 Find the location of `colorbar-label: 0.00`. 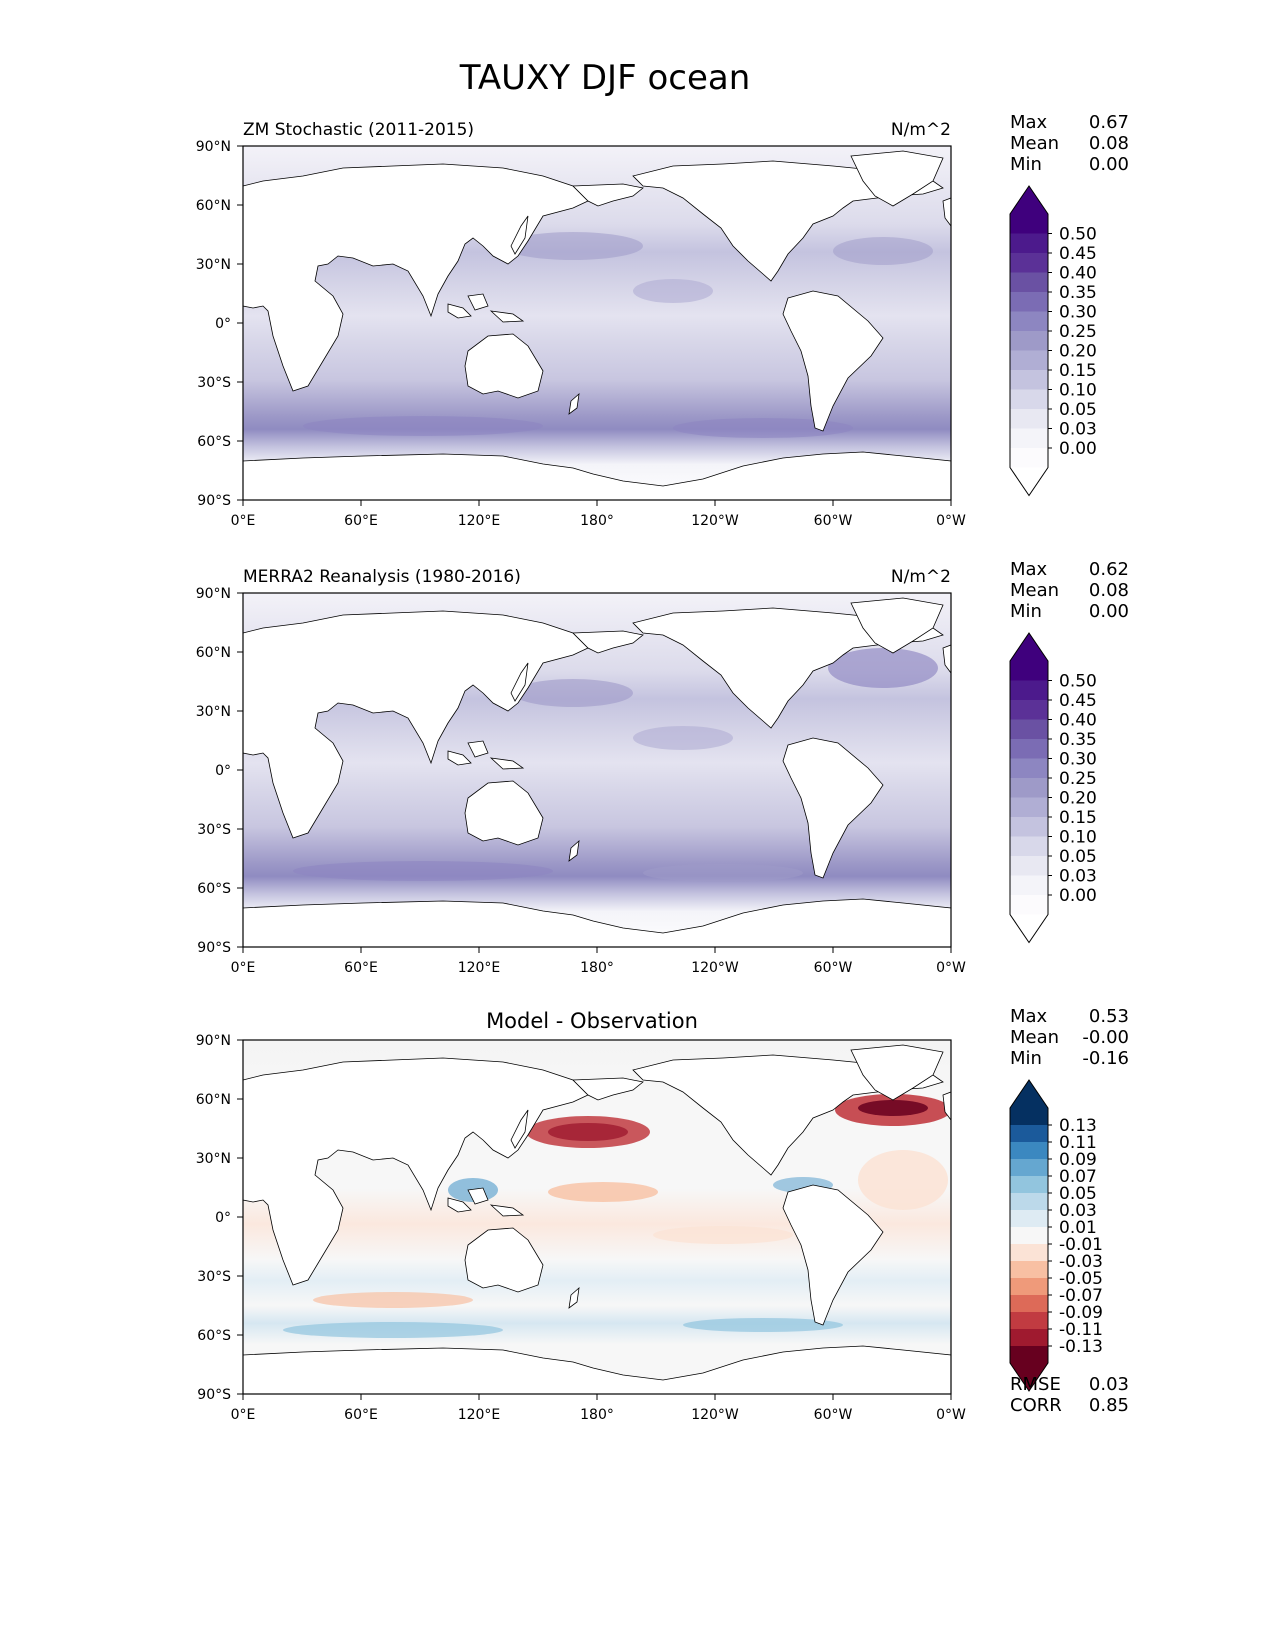

colorbar-label: 0.00 is located at coordinates (1078, 449).